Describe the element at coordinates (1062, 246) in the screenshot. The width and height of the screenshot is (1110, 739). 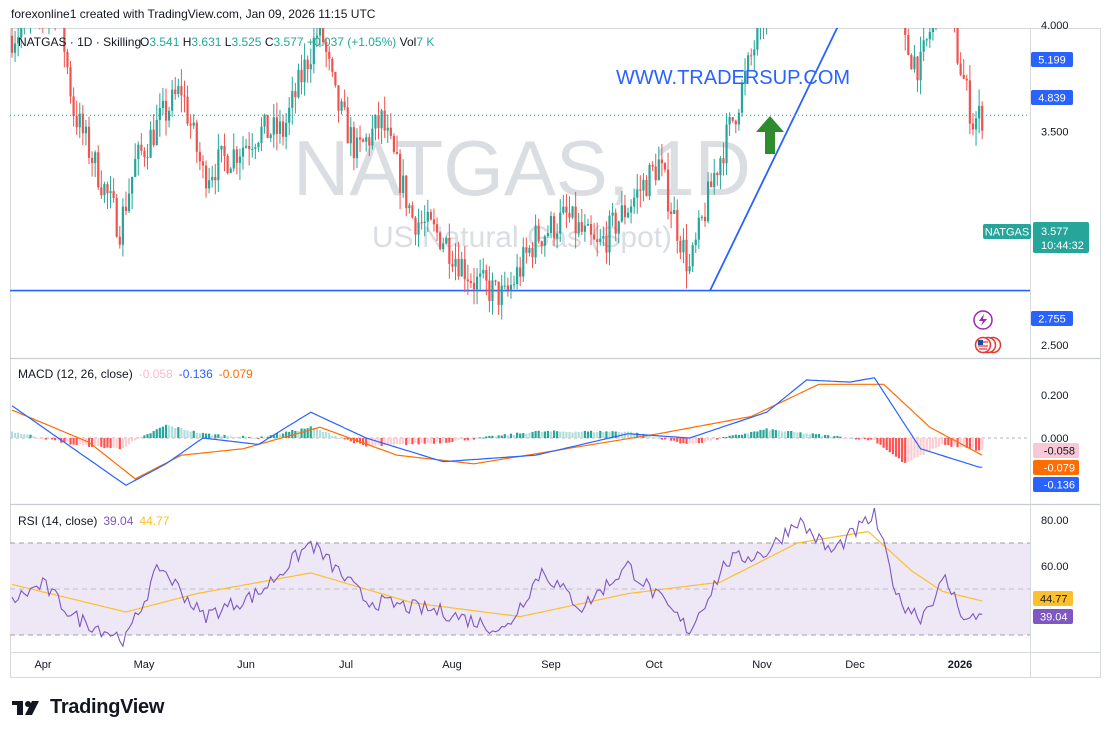
I see `svg-text: 10:44:32` at that location.